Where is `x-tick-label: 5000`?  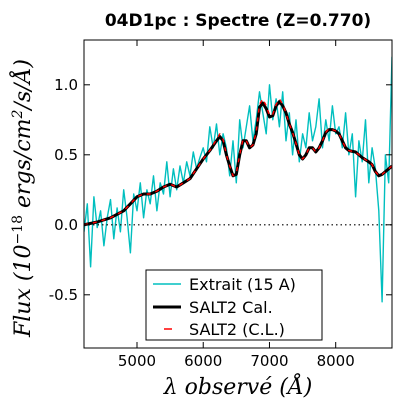 x-tick-label: 5000 is located at coordinates (137, 361).